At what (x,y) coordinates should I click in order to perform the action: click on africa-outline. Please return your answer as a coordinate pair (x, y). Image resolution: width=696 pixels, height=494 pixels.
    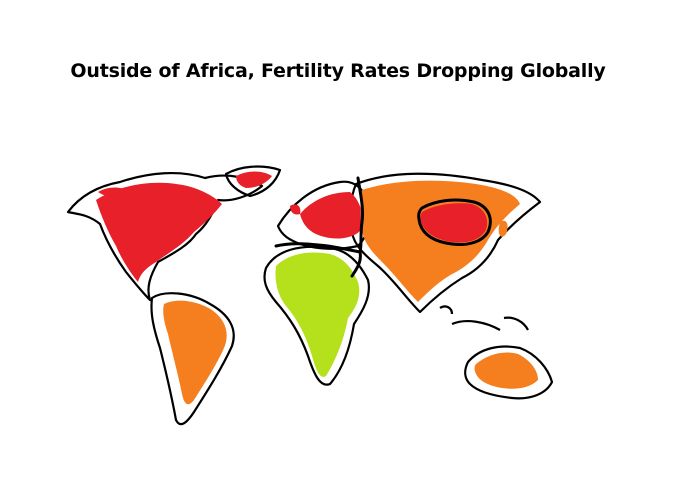
    Looking at the image, I should click on (316, 315).